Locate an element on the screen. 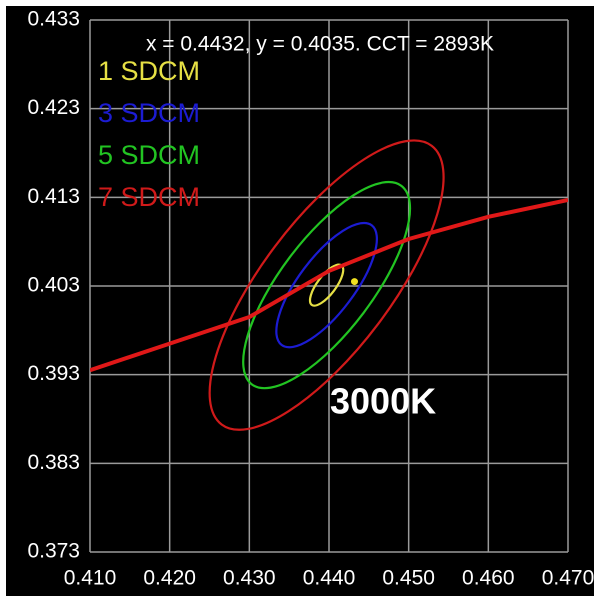  x-tick-label: 0.420 is located at coordinates (169, 578).